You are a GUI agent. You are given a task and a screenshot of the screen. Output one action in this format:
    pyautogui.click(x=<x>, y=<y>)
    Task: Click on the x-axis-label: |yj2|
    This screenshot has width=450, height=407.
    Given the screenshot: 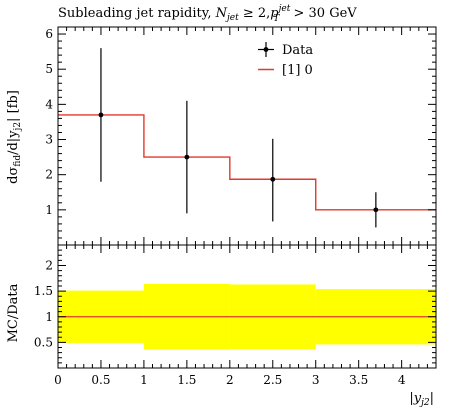 What is the action you would take?
    pyautogui.click(x=421, y=399)
    